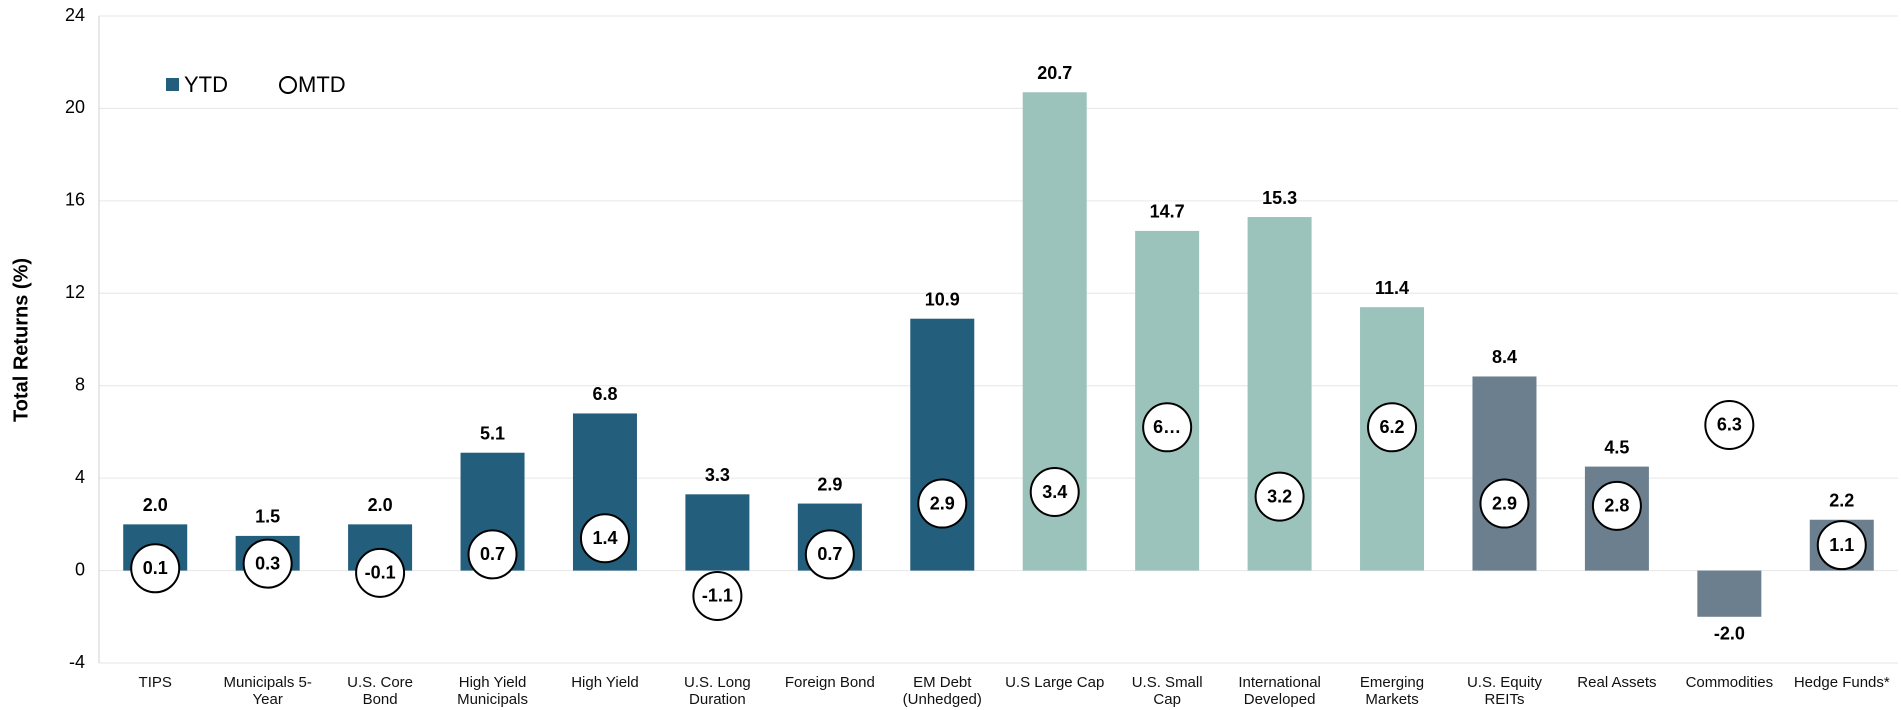 The height and width of the screenshot is (710, 1901). What do you see at coordinates (1054, 73) in the screenshot?
I see `data-label: 20.7` at bounding box center [1054, 73].